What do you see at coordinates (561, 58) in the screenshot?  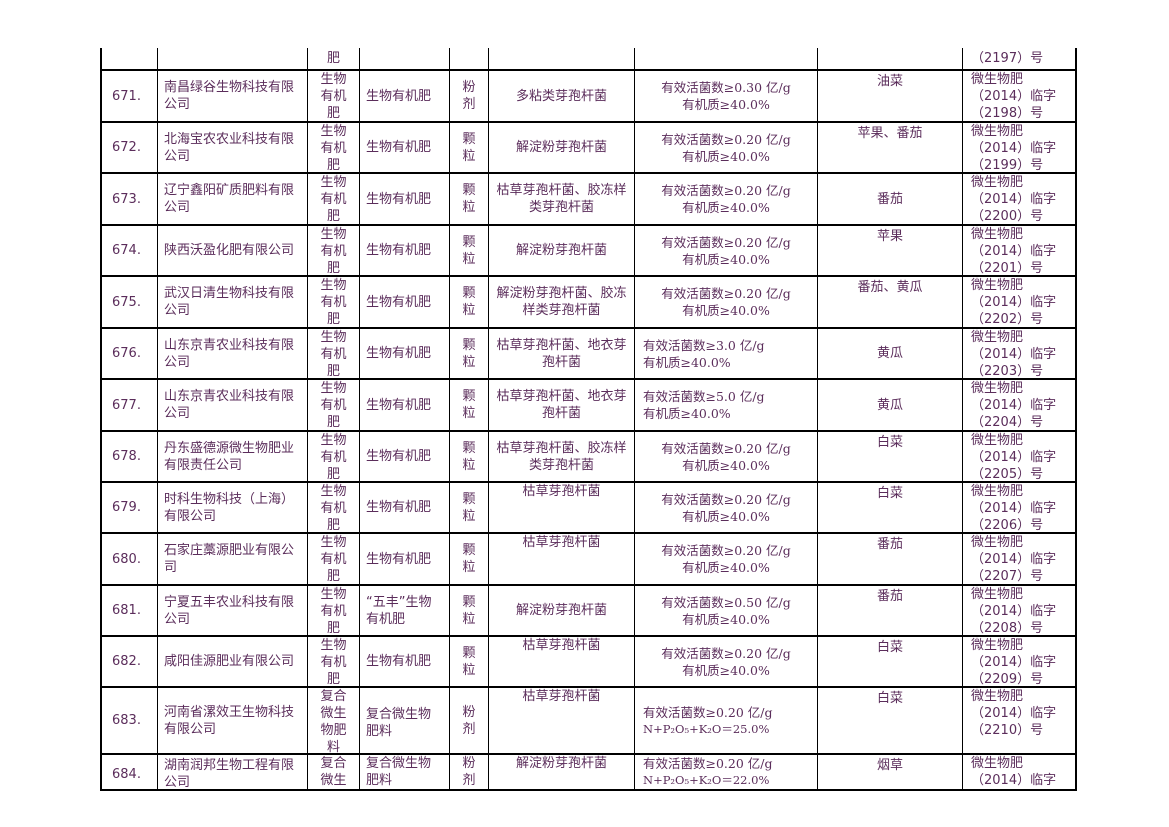 I see `strain-cell` at bounding box center [561, 58].